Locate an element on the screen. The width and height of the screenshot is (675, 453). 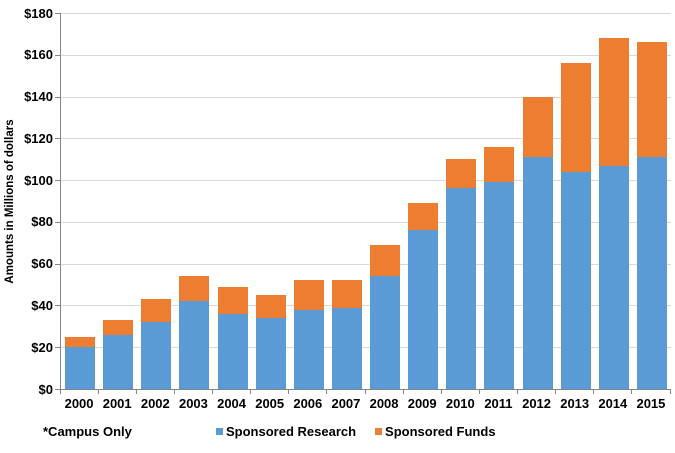
bar-2015-sponsored-research is located at coordinates (651, 273).